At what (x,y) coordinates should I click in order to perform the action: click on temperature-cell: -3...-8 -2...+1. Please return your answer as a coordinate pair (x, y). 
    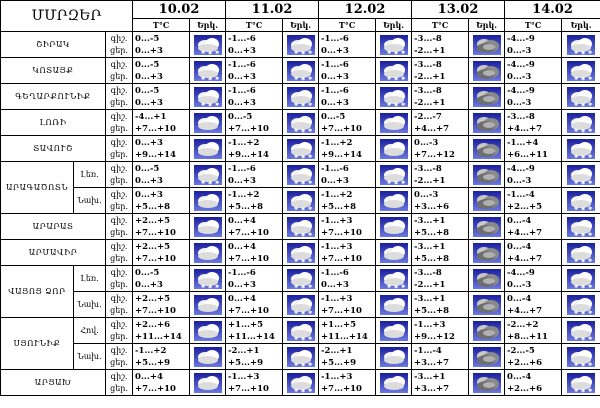
    Looking at the image, I should click on (440, 96).